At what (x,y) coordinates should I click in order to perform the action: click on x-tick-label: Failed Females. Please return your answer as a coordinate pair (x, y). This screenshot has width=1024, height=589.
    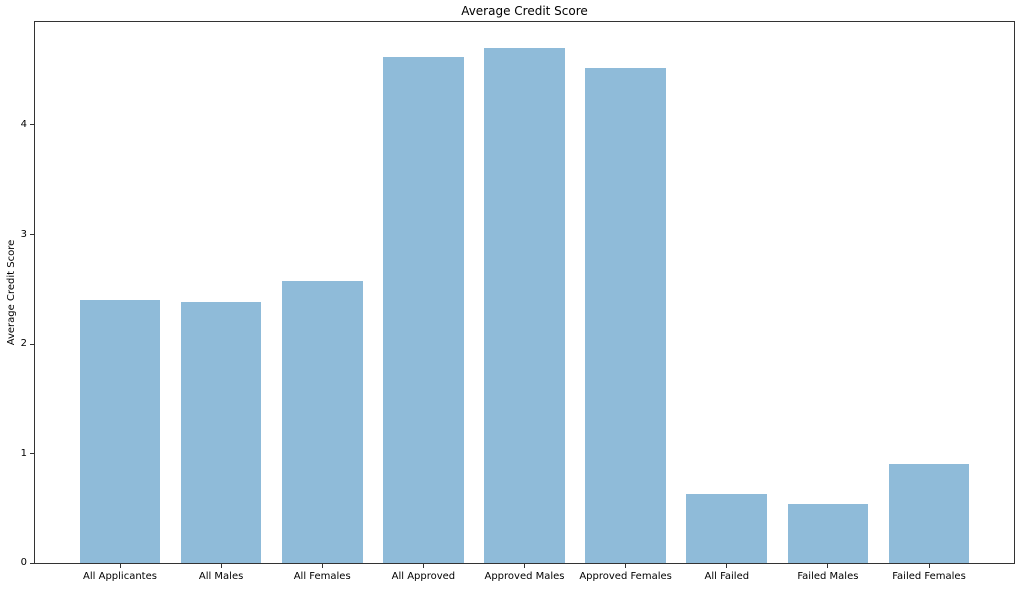
    Looking at the image, I should click on (929, 576).